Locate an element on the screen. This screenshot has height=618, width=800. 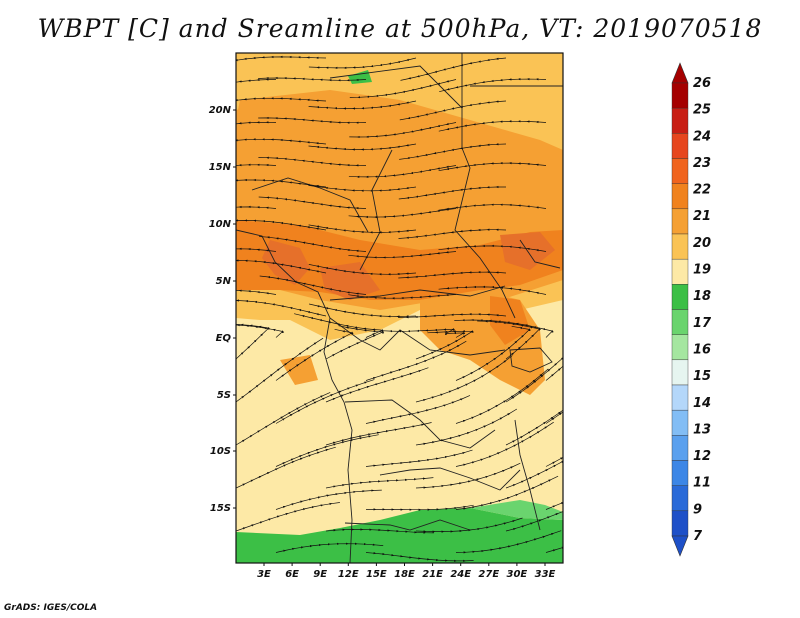
colorbar-bottom-arrow is located at coordinates (680, 546).